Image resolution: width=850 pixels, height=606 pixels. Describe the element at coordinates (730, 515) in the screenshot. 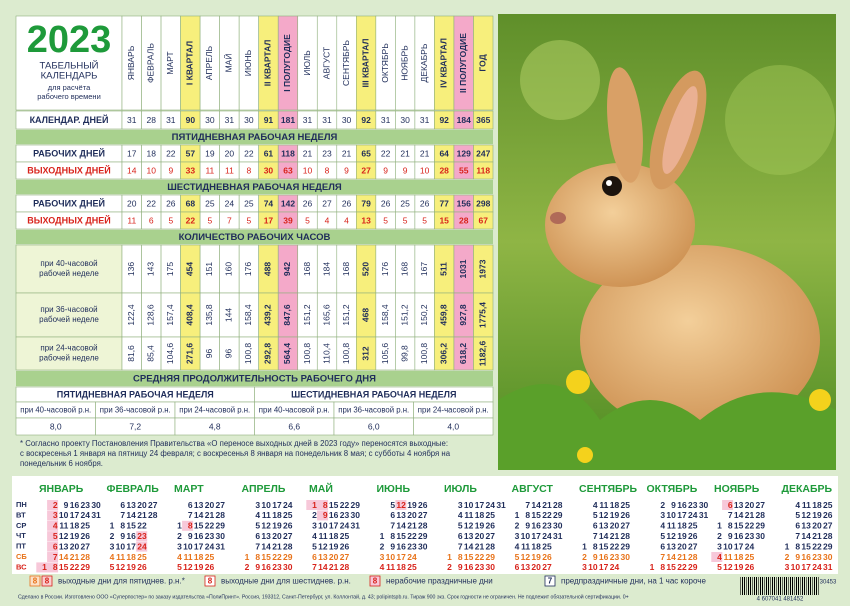

I see `day: 7` at that location.